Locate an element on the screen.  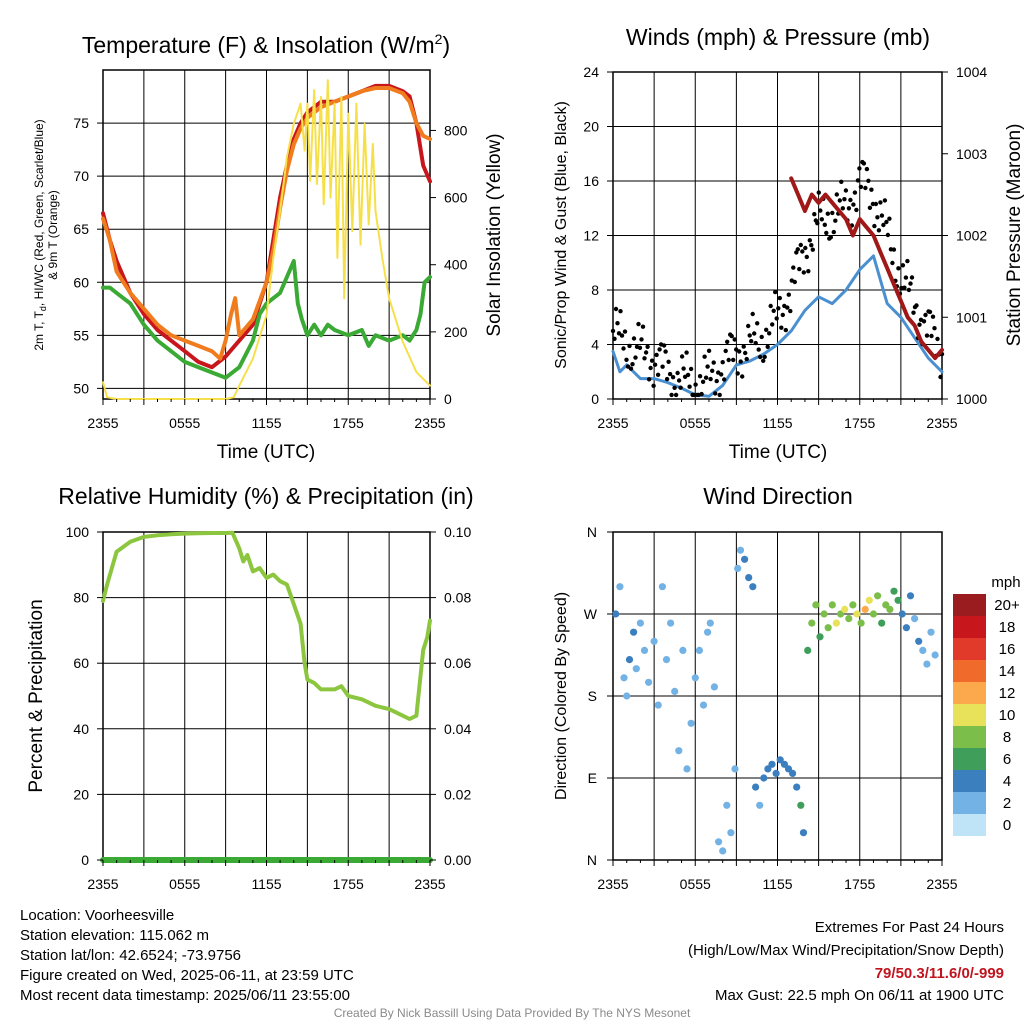
wdir-grid is located at coordinates (777, 696).